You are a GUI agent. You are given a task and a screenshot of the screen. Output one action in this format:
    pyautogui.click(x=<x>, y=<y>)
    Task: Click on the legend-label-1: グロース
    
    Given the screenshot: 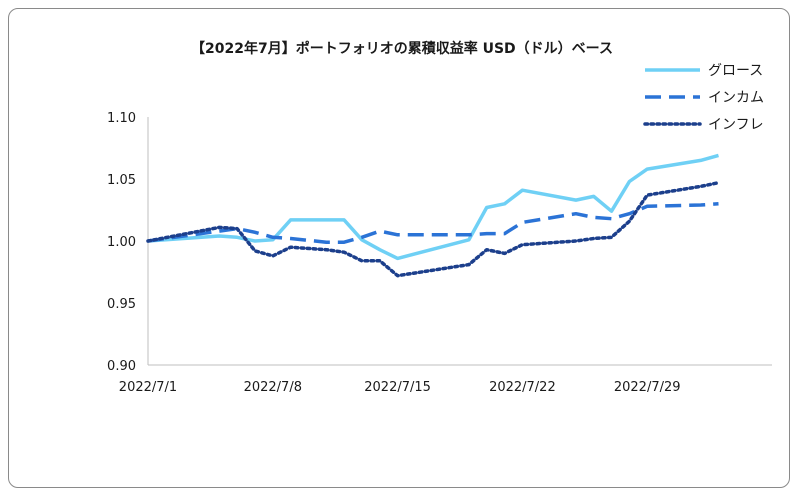 What is the action you would take?
    pyautogui.click(x=735, y=71)
    